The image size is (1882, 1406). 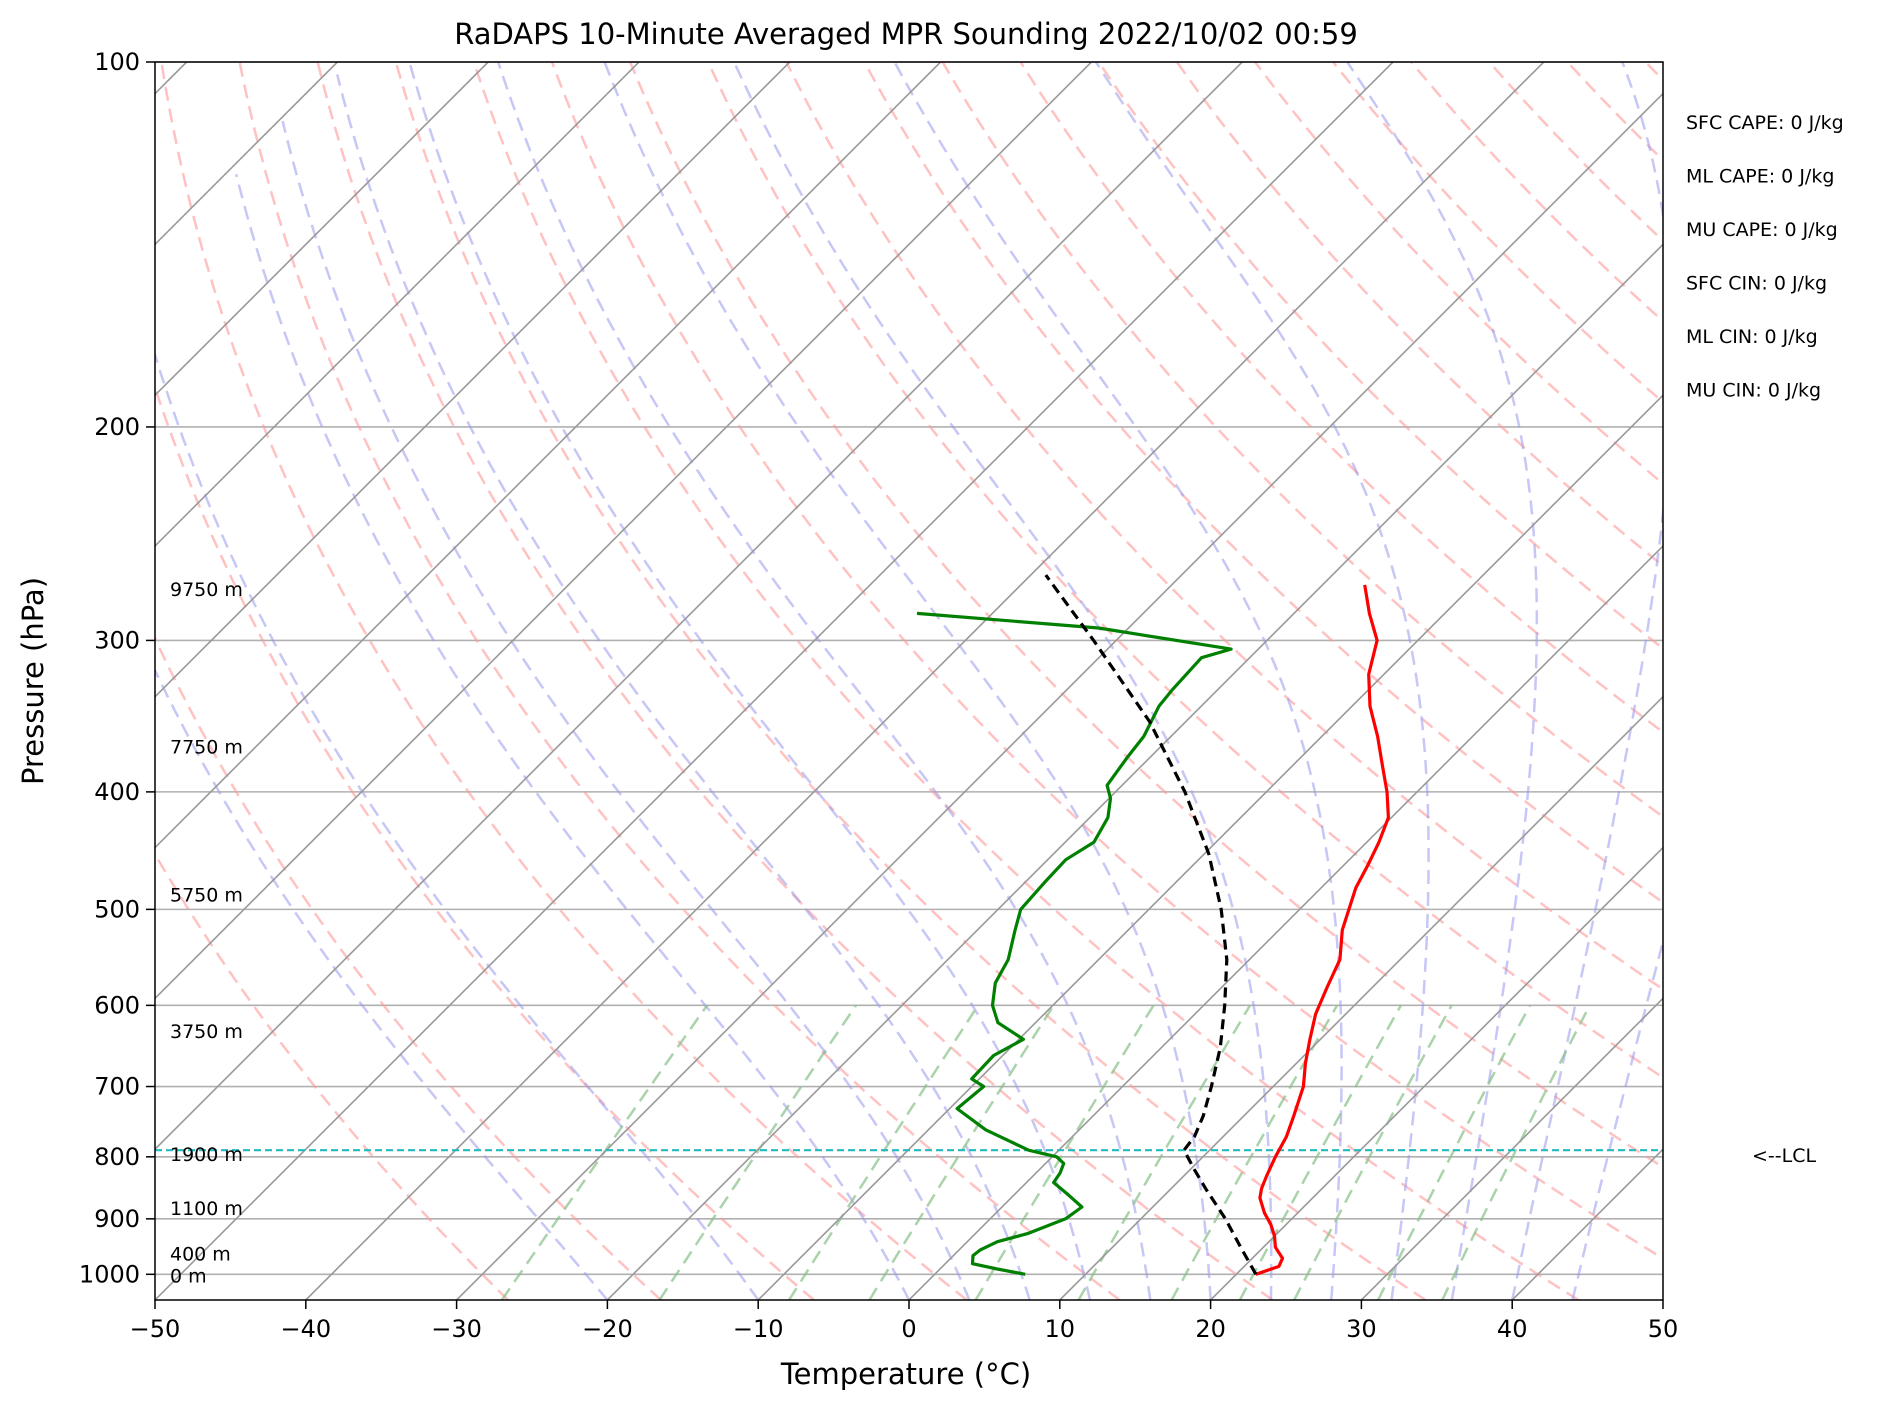 What do you see at coordinates (206, 1032) in the screenshot?
I see `height-label: 3750 m` at bounding box center [206, 1032].